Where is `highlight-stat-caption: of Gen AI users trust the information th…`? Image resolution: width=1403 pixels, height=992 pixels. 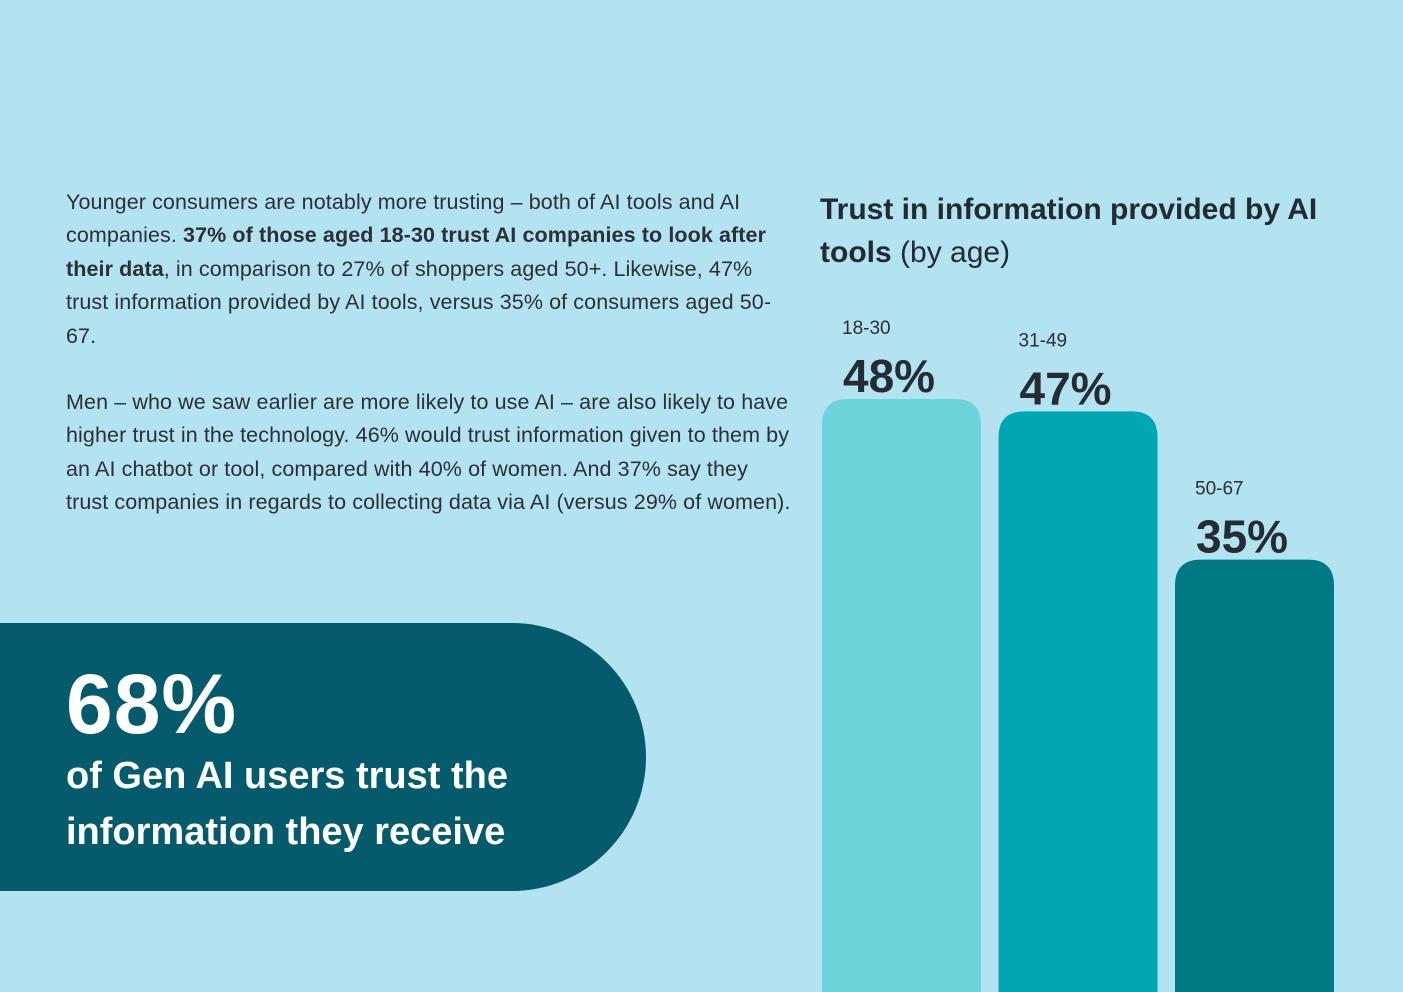
highlight-stat-caption: of Gen AI users trust the information th… is located at coordinates (287, 804).